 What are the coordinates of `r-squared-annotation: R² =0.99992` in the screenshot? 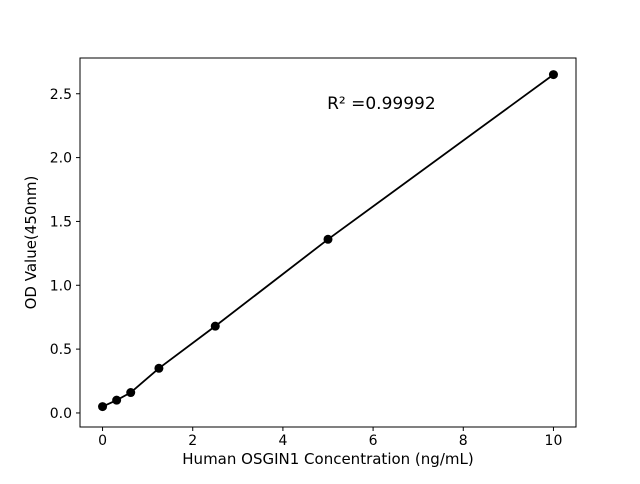 It's located at (381, 104).